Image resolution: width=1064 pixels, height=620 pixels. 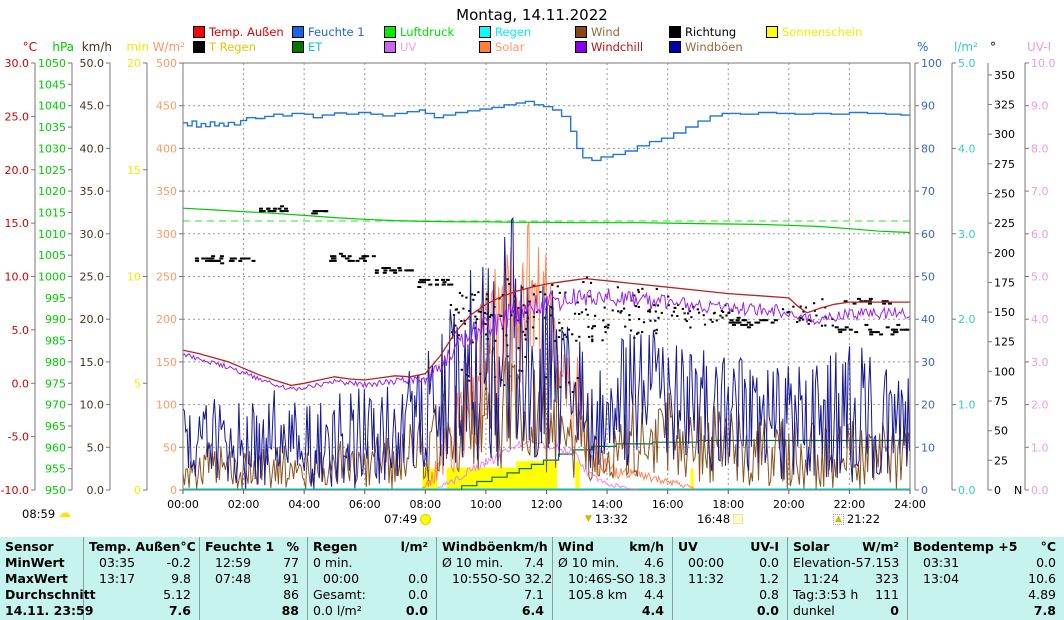 What do you see at coordinates (335, 546) in the screenshot?
I see `table-cell-label: Regen` at bounding box center [335, 546].